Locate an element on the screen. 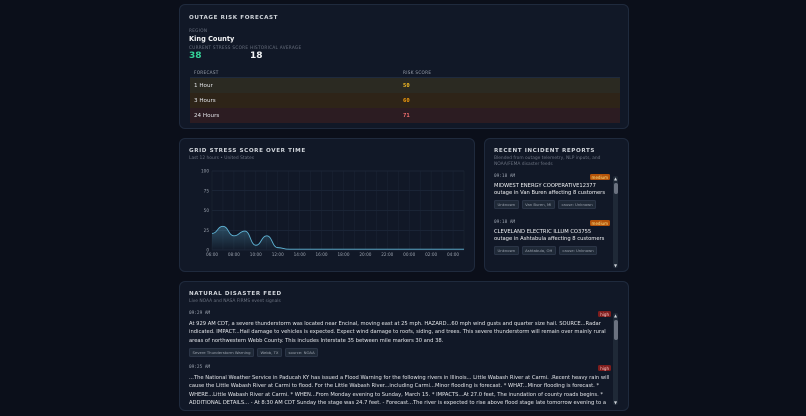  x-tick-label: 18:00 is located at coordinates (343, 254).